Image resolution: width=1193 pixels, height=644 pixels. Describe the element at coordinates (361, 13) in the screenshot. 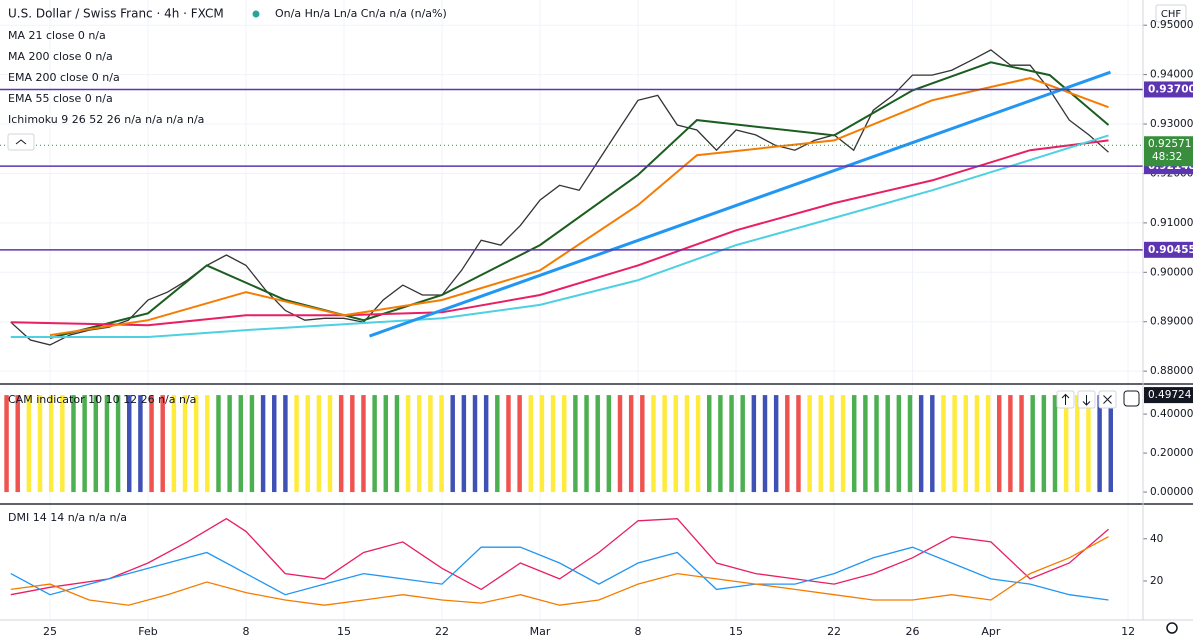

I see `ohlc-label: On/a Hn/a Ln/a Cn/a n/a (n/a%)` at that location.